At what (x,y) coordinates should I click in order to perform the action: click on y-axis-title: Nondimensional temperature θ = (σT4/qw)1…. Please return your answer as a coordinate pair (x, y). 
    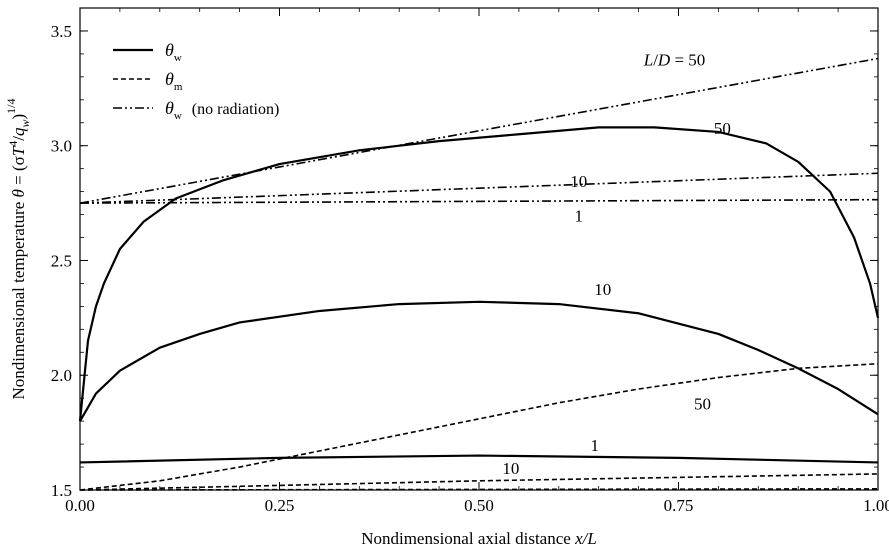
    Looking at the image, I should click on (18, 248).